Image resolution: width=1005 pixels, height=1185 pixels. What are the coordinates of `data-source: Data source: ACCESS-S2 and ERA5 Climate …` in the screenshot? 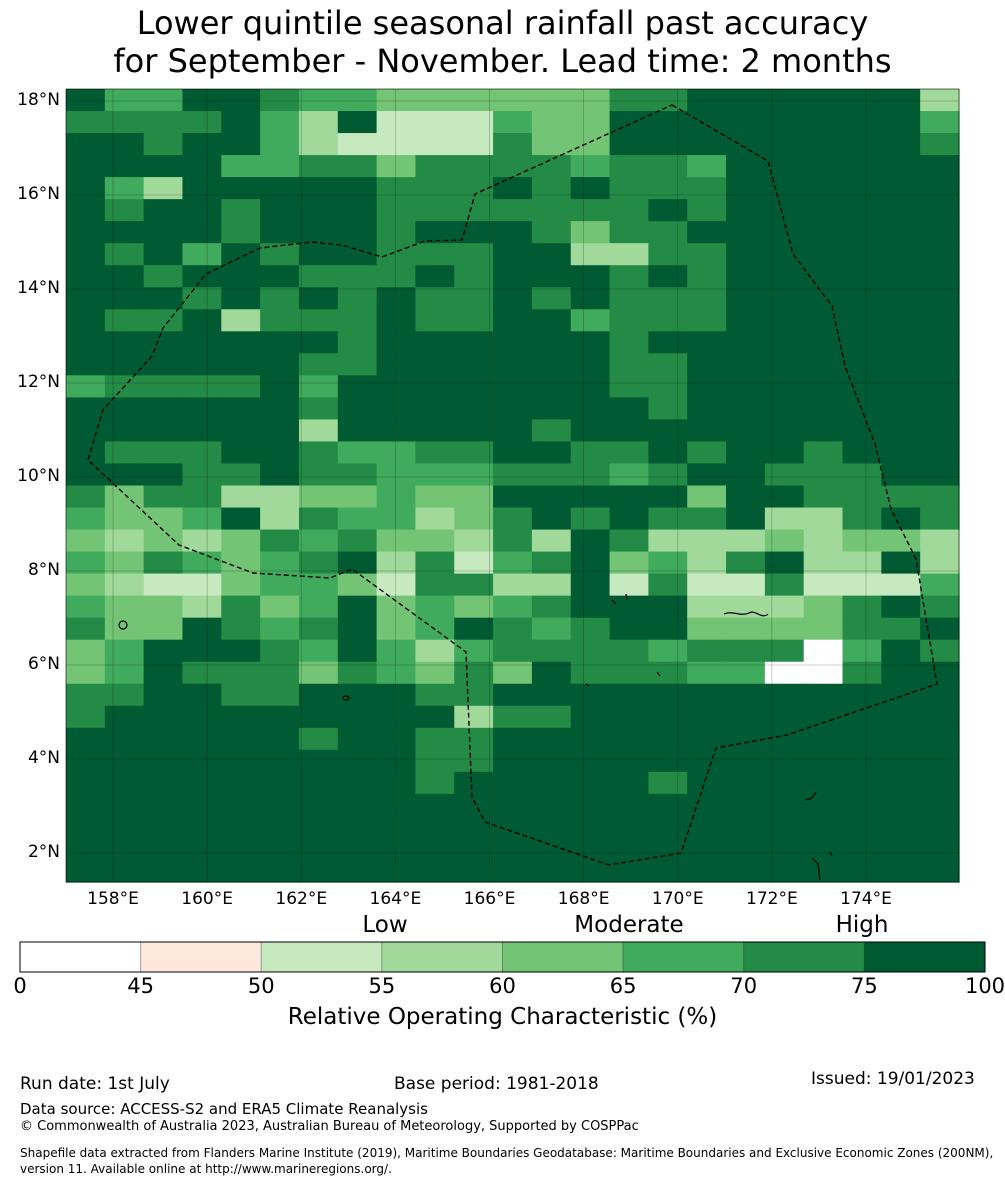 It's located at (224, 1109).